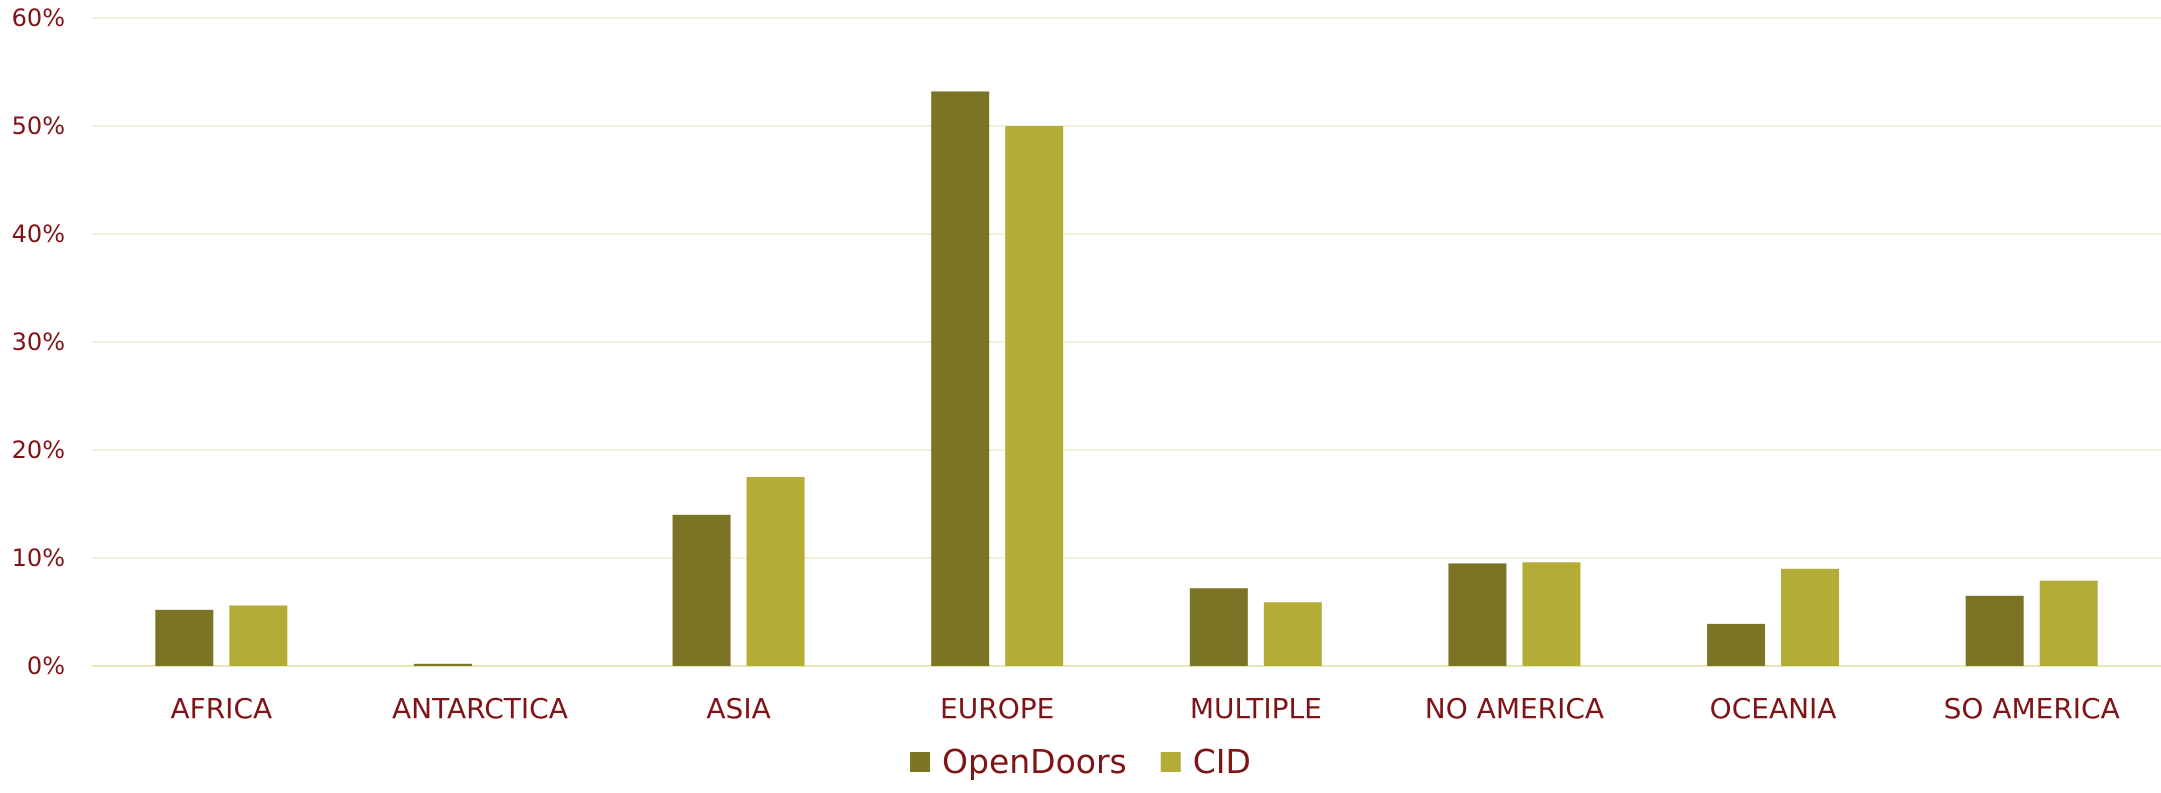 Image resolution: width=2161 pixels, height=793 pixels. What do you see at coordinates (2068, 623) in the screenshot?
I see `bar-cid-so-america` at bounding box center [2068, 623].